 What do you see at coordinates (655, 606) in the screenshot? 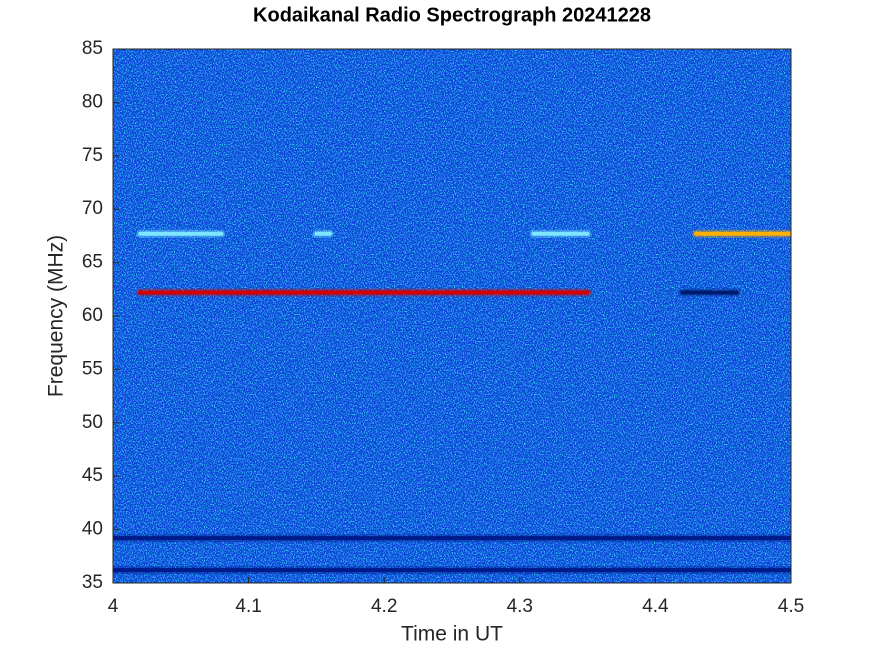
I see `x-tick-label: 4.4` at bounding box center [655, 606].